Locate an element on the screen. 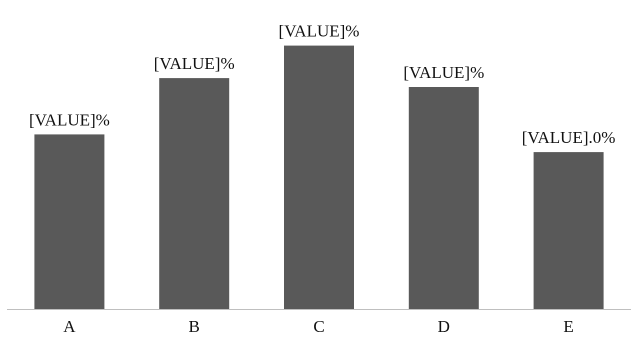 This screenshot has width=631, height=339. bar-E is located at coordinates (568, 230).